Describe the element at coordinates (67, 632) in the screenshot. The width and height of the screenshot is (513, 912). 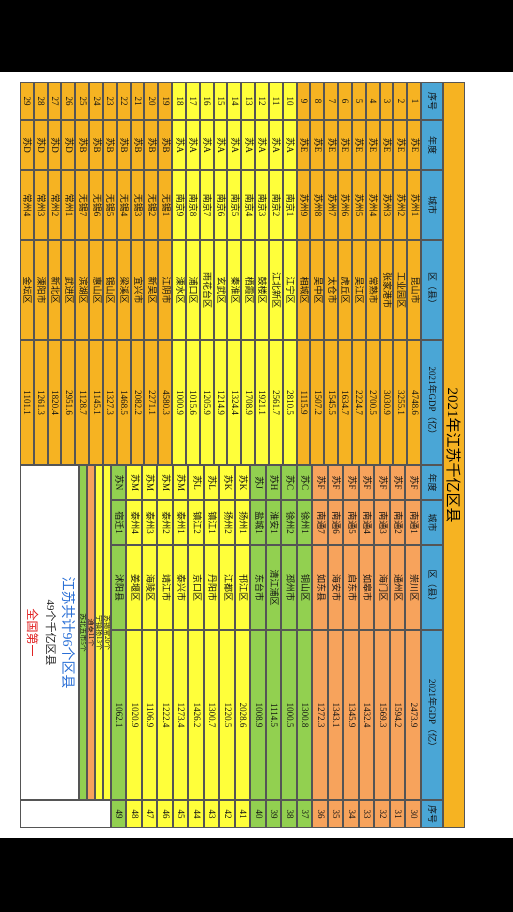
I see `note-summary: 江苏共计96个区县` at that location.